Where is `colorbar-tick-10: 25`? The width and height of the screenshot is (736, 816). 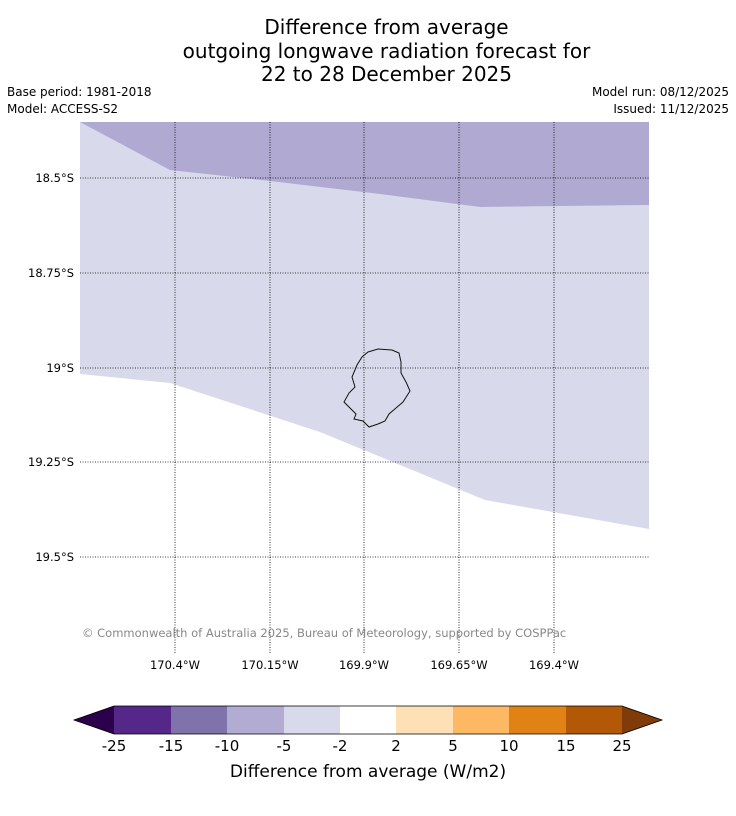 colorbar-tick-10: 25 is located at coordinates (622, 746).